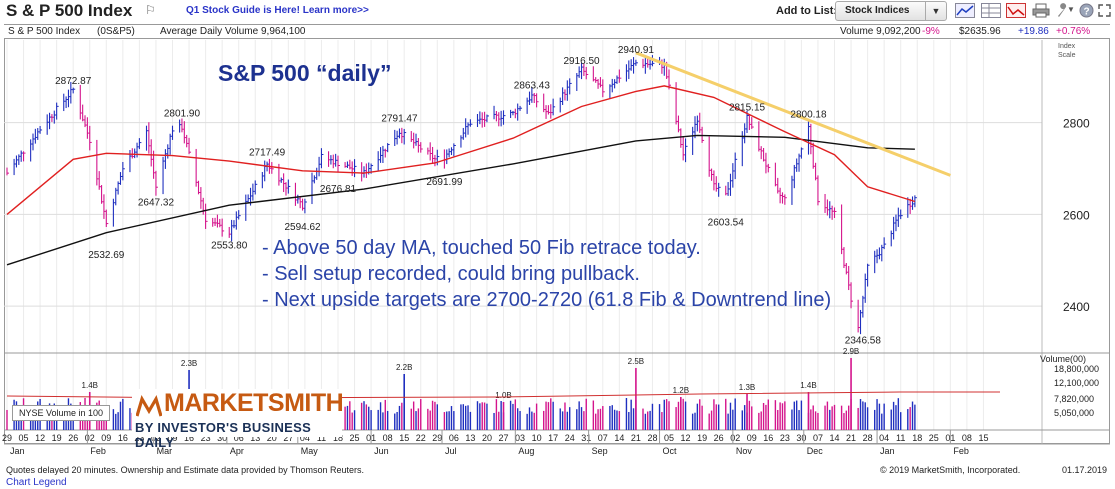 Image resolution: width=1115 pixels, height=489 pixels. Describe the element at coordinates (931, 31) in the screenshot. I see `volume-change: -9%` at that location.